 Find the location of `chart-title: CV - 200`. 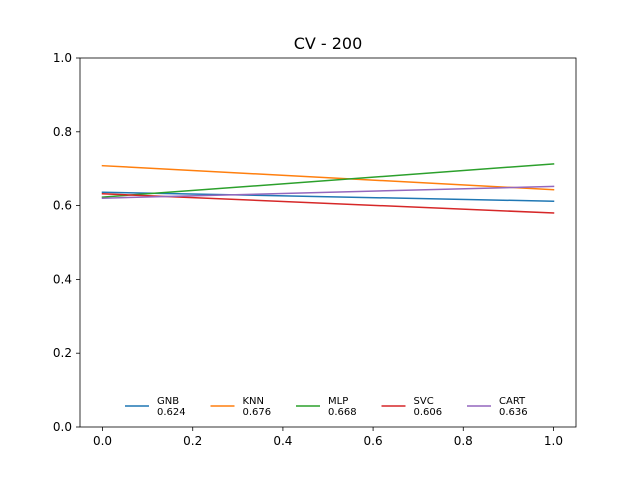

chart-title: CV - 200 is located at coordinates (328, 43).